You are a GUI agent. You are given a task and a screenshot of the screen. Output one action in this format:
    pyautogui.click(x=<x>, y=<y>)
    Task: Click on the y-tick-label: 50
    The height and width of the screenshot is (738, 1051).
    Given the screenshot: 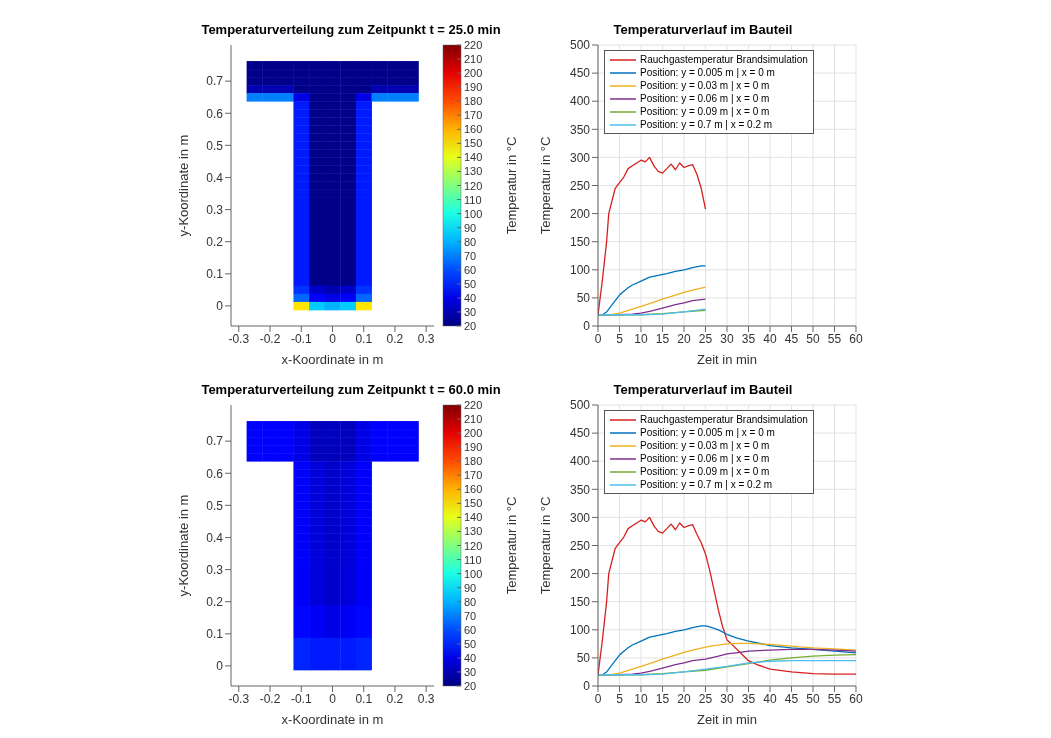 What is the action you would take?
    pyautogui.click(x=583, y=658)
    